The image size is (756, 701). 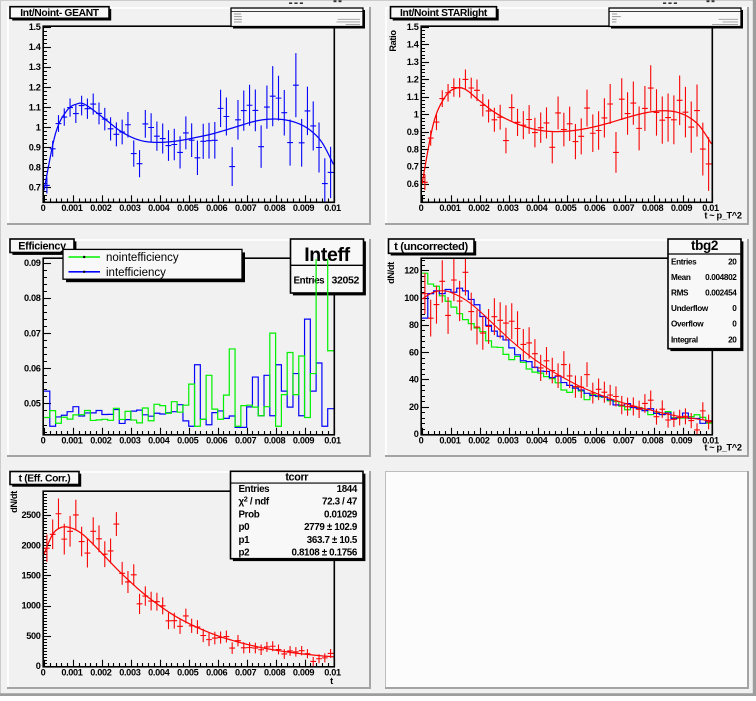 I want to click on svg-text: 1000, so click(x=30, y=606).